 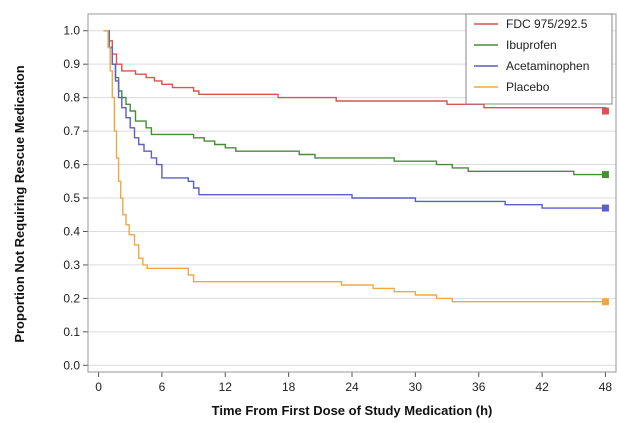 I want to click on x-tick-label: 30, so click(x=416, y=387).